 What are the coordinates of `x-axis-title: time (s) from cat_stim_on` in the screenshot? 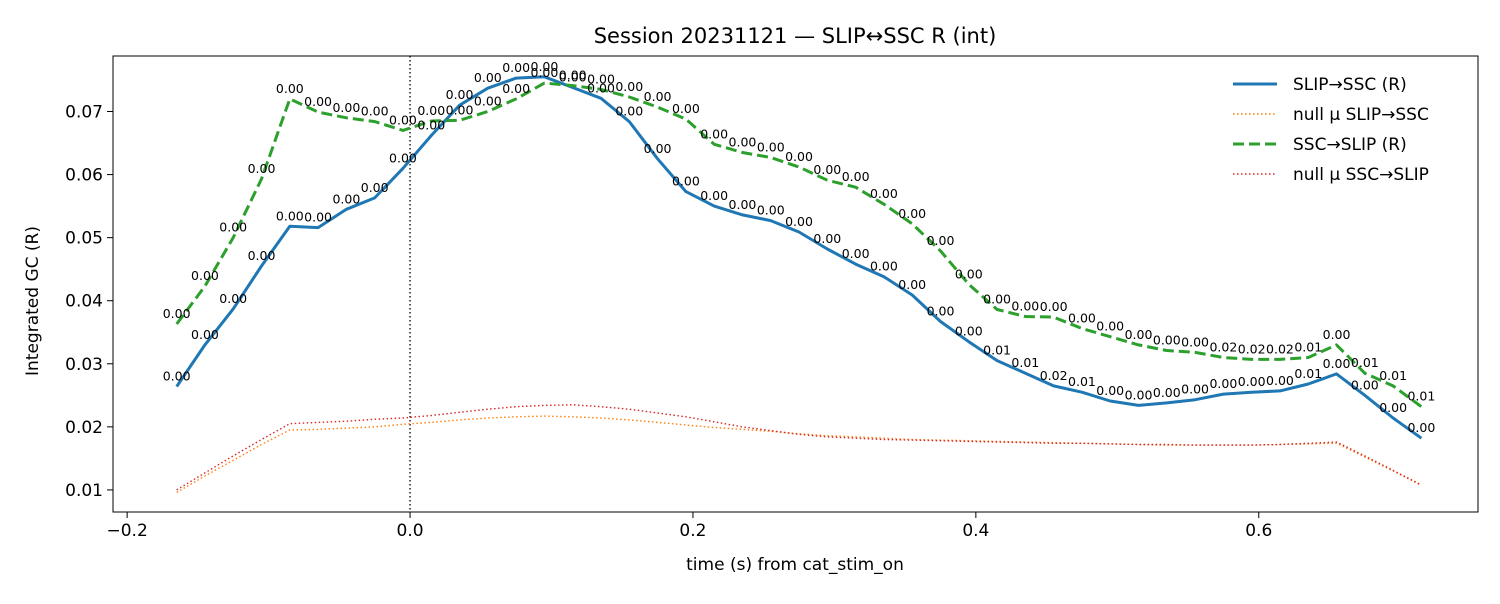 It's located at (795, 565).